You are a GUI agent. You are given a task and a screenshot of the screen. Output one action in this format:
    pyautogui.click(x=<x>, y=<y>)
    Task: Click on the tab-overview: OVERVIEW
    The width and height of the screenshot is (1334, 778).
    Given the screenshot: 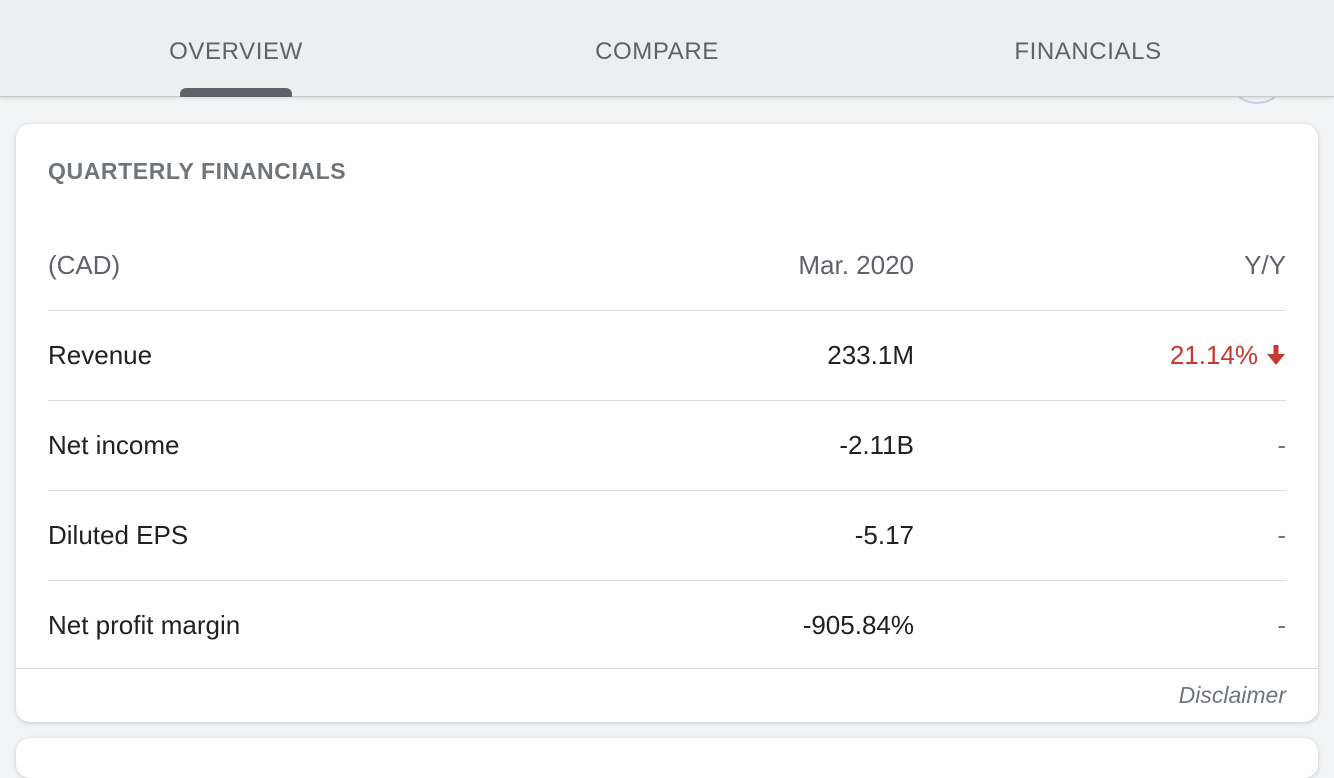 What is the action you would take?
    pyautogui.click(x=236, y=48)
    